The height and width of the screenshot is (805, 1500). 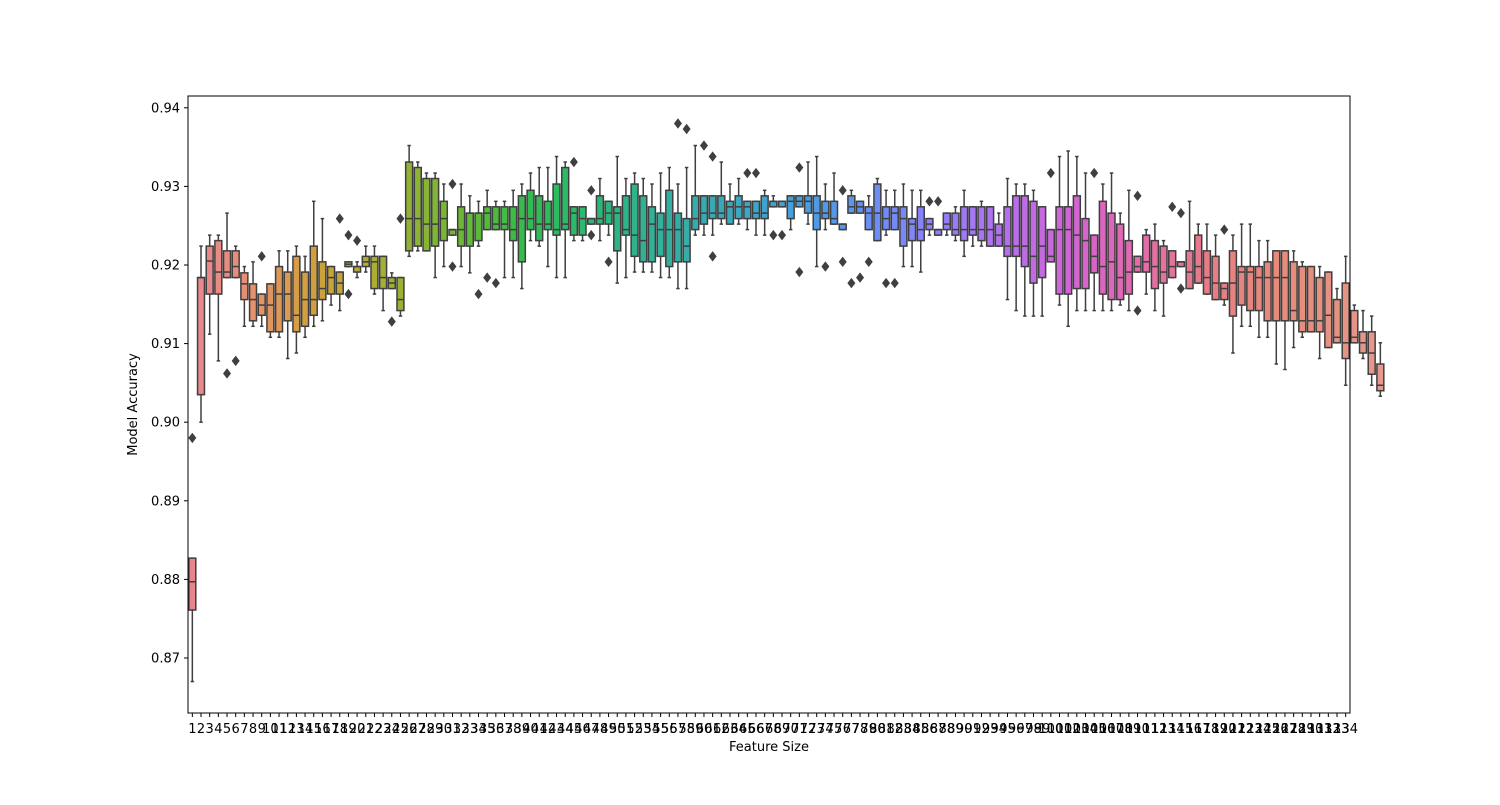 I want to click on x-tick-label: 22, so click(x=374, y=729).